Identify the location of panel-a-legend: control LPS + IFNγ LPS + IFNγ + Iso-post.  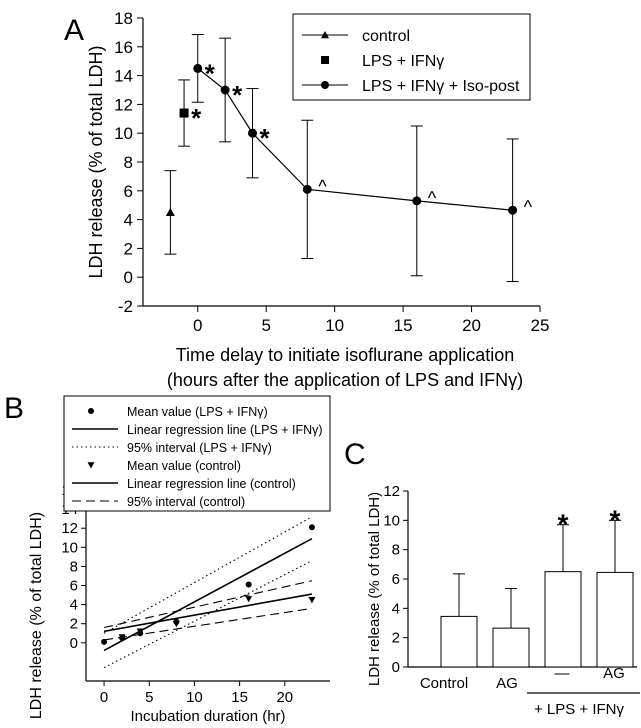
(411, 57).